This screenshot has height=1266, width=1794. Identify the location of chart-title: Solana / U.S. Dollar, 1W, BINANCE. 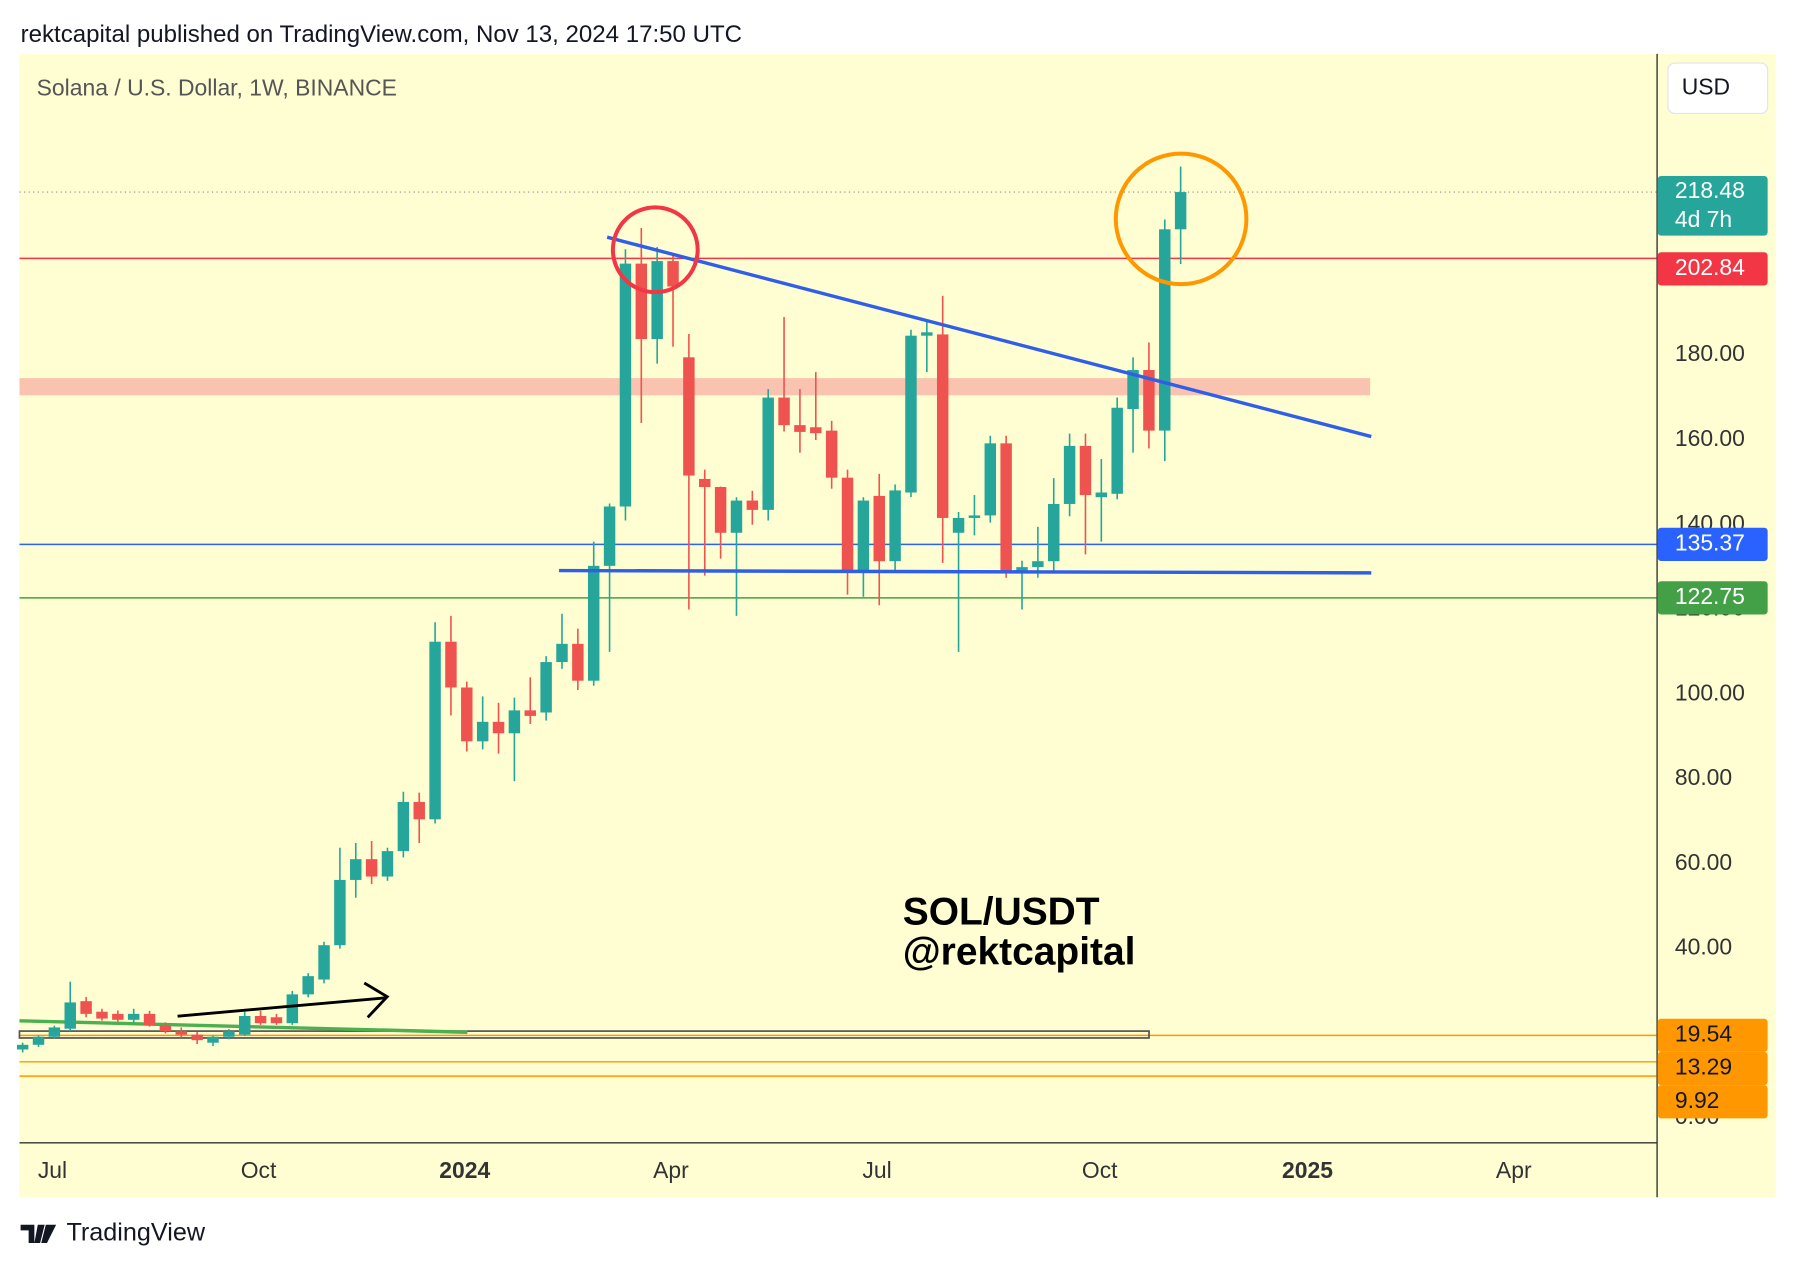
(217, 87).